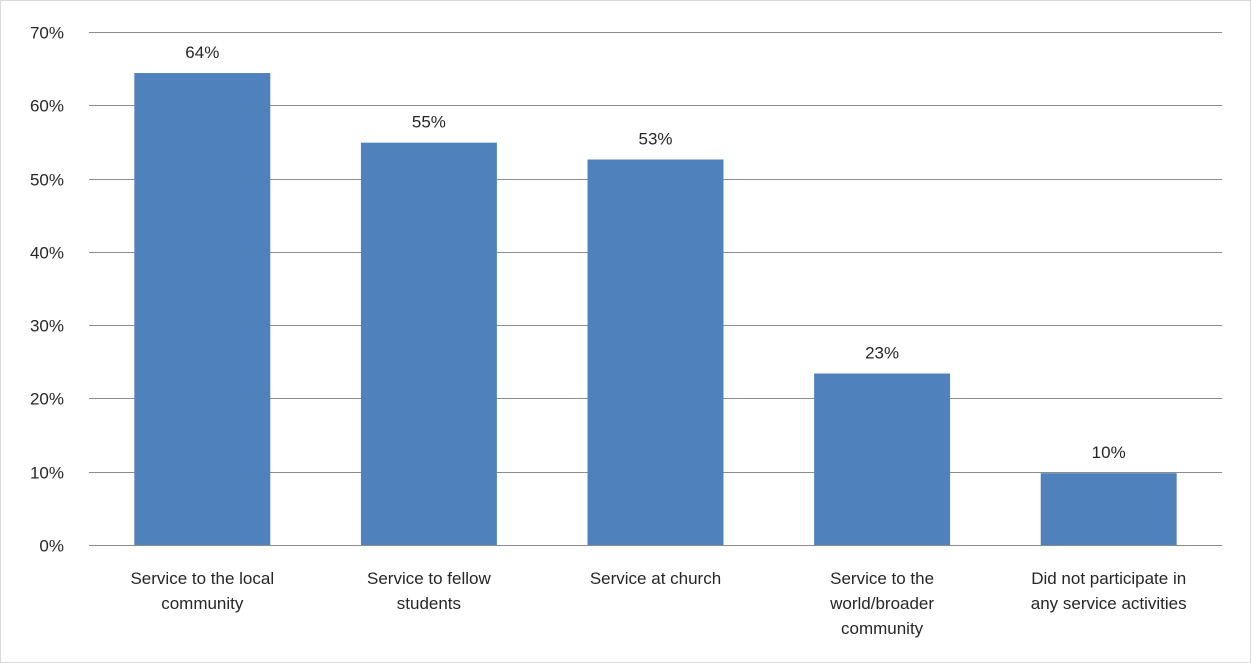  I want to click on y-tick-label: 60%, so click(47, 106).